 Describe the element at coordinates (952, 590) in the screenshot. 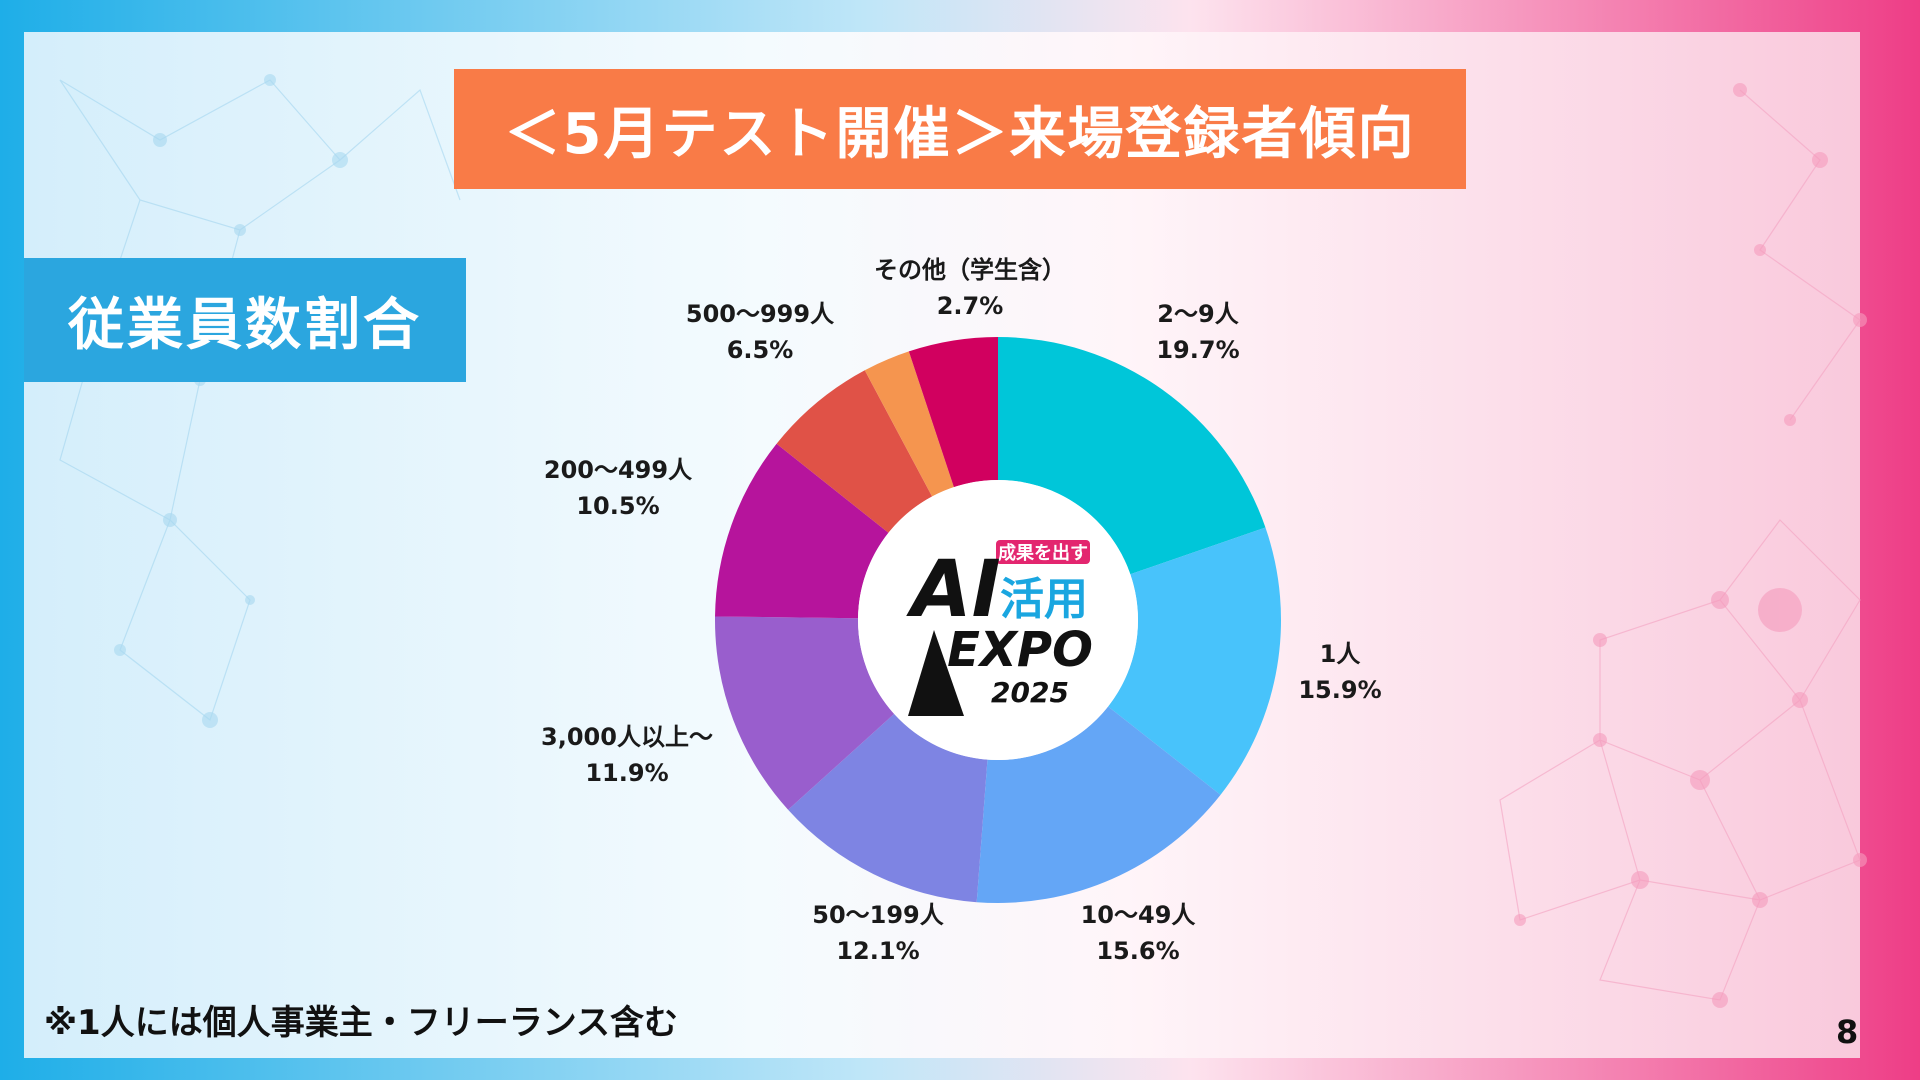

I see `logo-ai: AI` at that location.